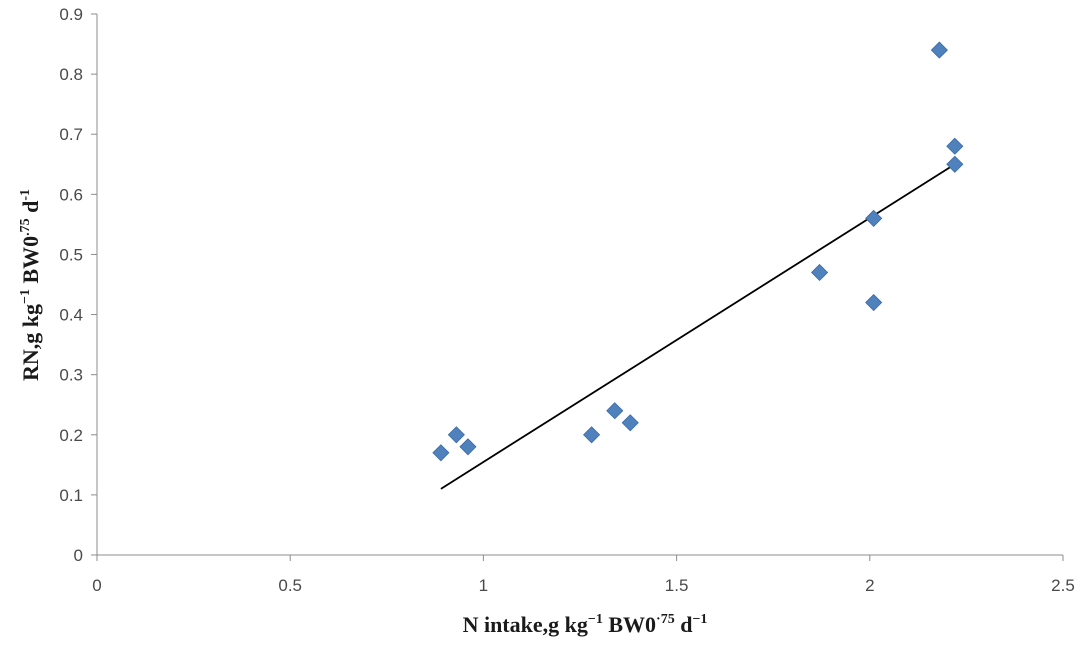  What do you see at coordinates (25, 227) in the screenshot?
I see `axis-title-superscript: .75` at bounding box center [25, 227].